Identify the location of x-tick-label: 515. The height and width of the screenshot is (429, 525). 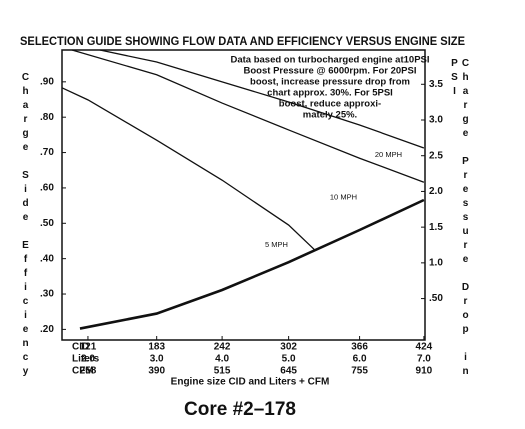
(222, 371).